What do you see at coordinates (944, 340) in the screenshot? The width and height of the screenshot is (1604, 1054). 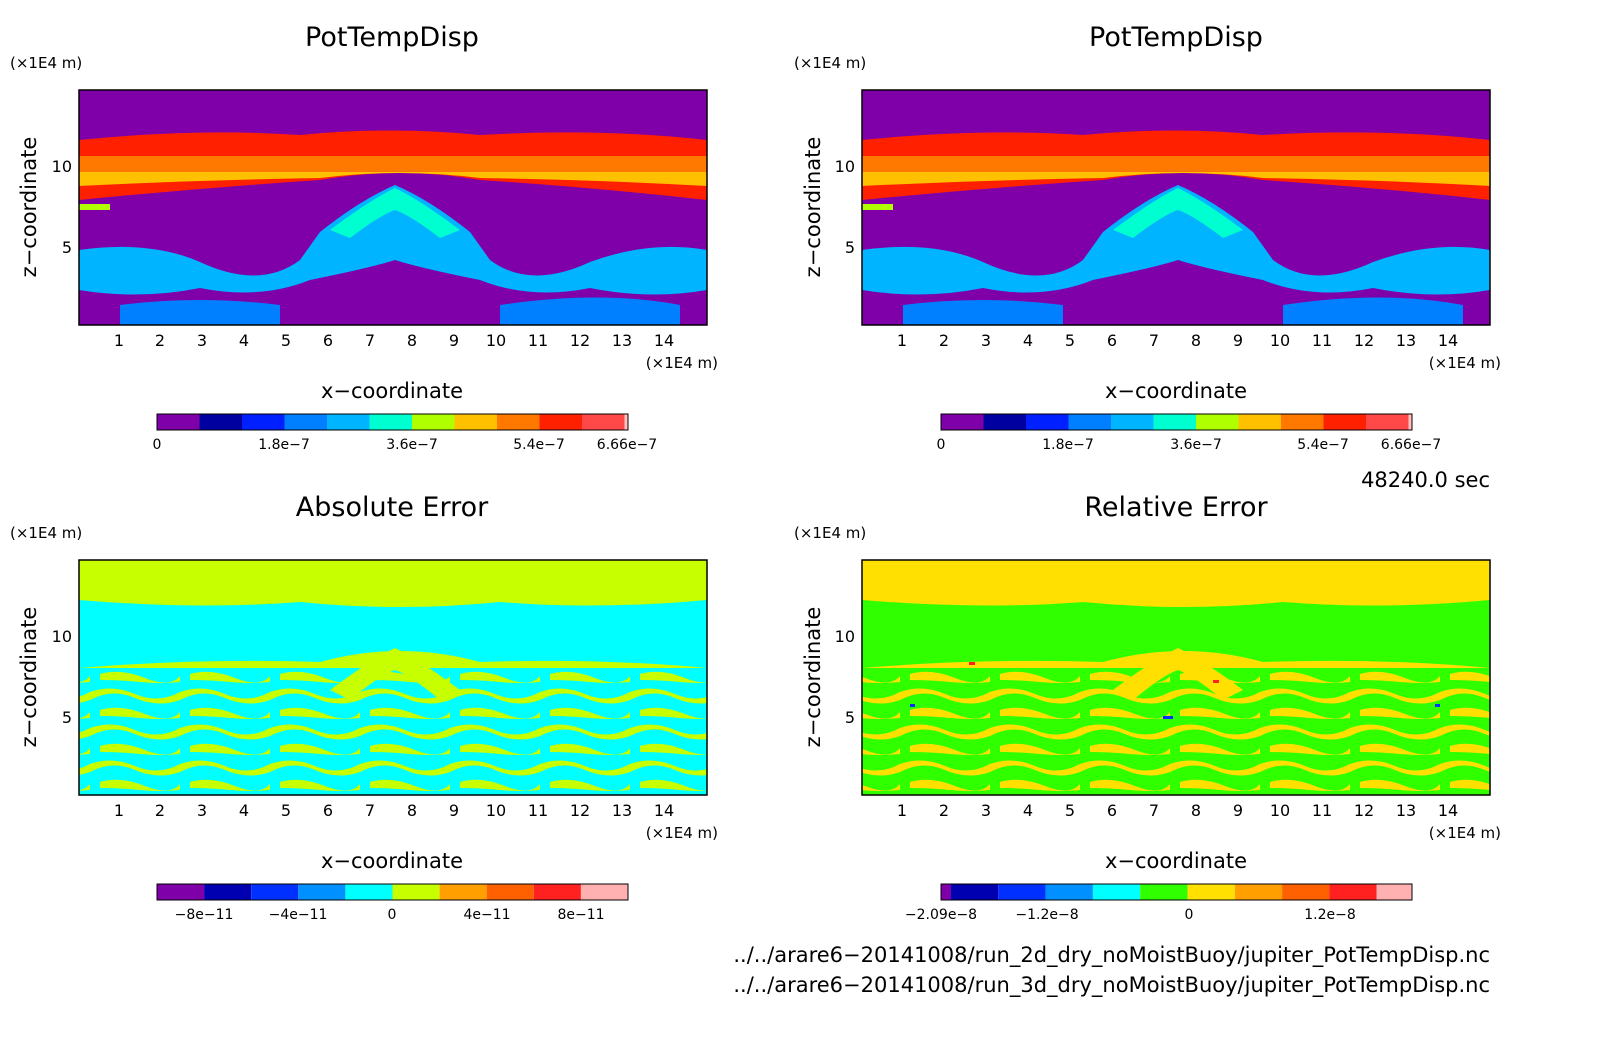 I see `x-tick-label: 2` at bounding box center [944, 340].